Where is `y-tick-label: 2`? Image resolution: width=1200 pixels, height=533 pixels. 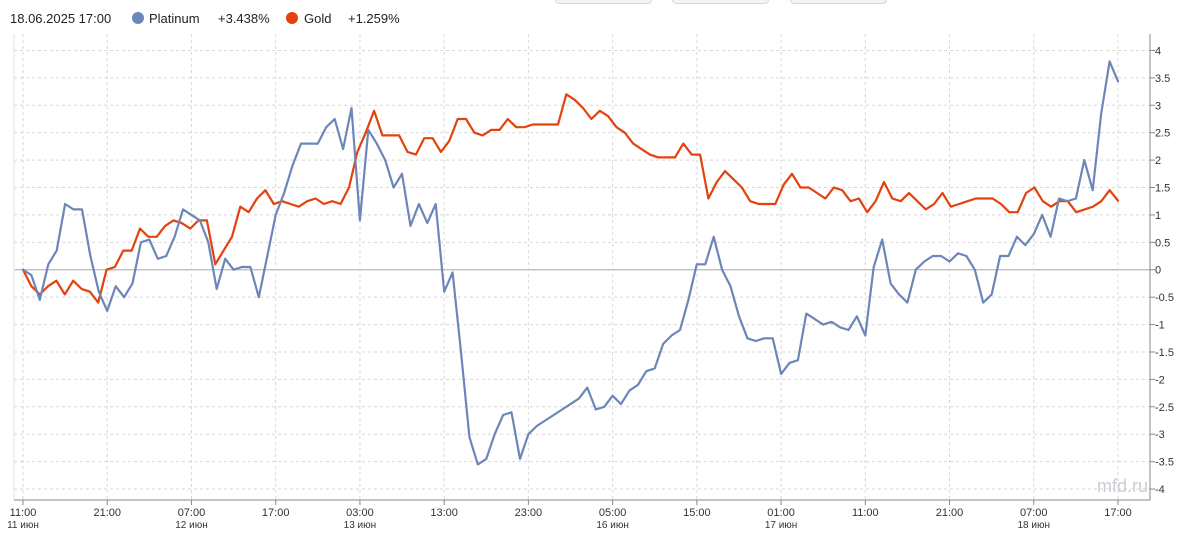 y-tick-label: 2 is located at coordinates (1158, 161).